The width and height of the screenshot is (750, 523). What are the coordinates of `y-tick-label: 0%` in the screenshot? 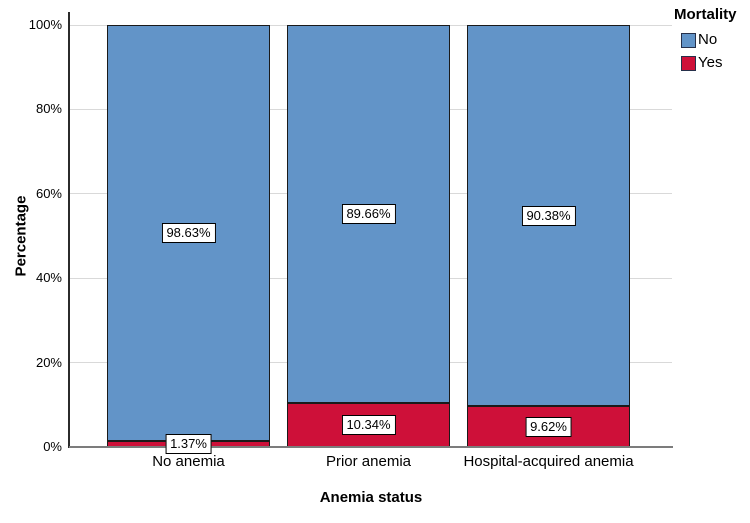 It's located at (52, 446).